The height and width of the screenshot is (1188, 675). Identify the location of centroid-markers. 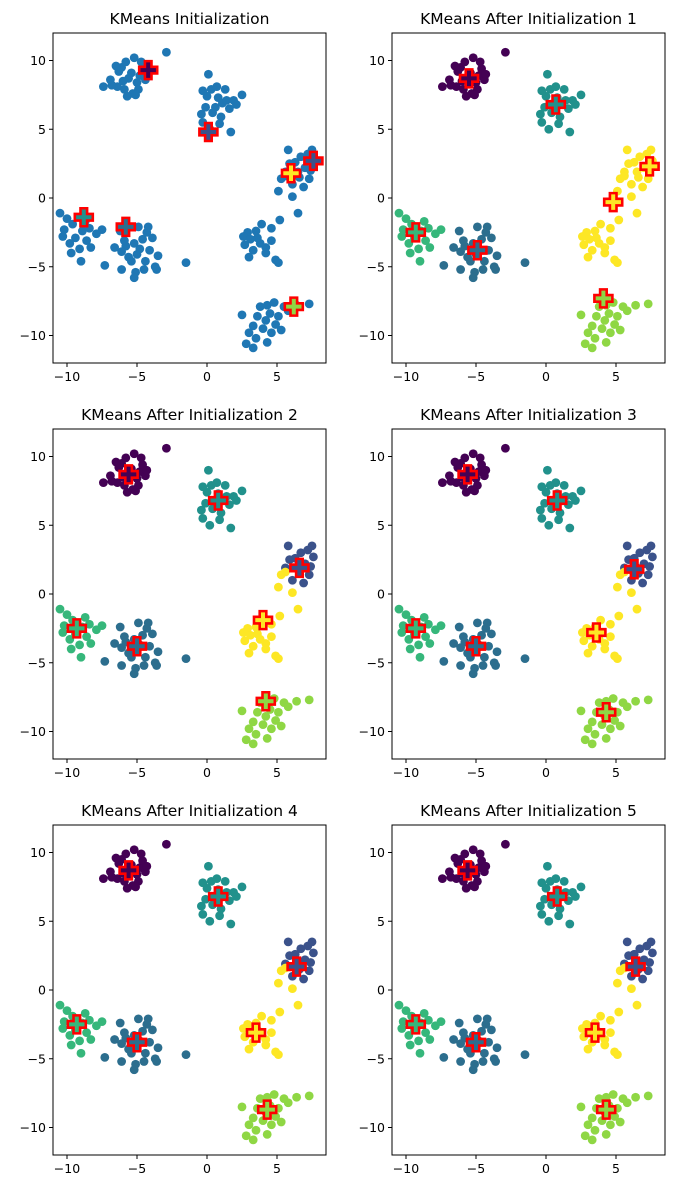
(532, 188).